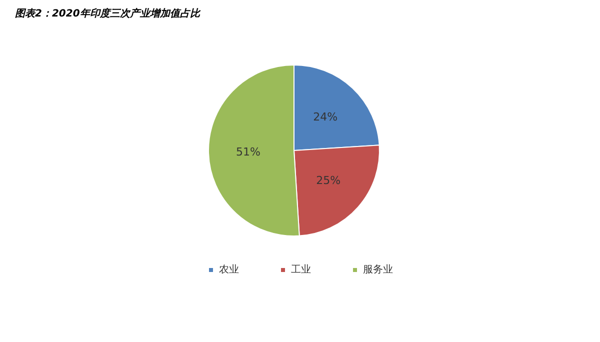  What do you see at coordinates (325, 117) in the screenshot?
I see `data-label: 24%` at bounding box center [325, 117].